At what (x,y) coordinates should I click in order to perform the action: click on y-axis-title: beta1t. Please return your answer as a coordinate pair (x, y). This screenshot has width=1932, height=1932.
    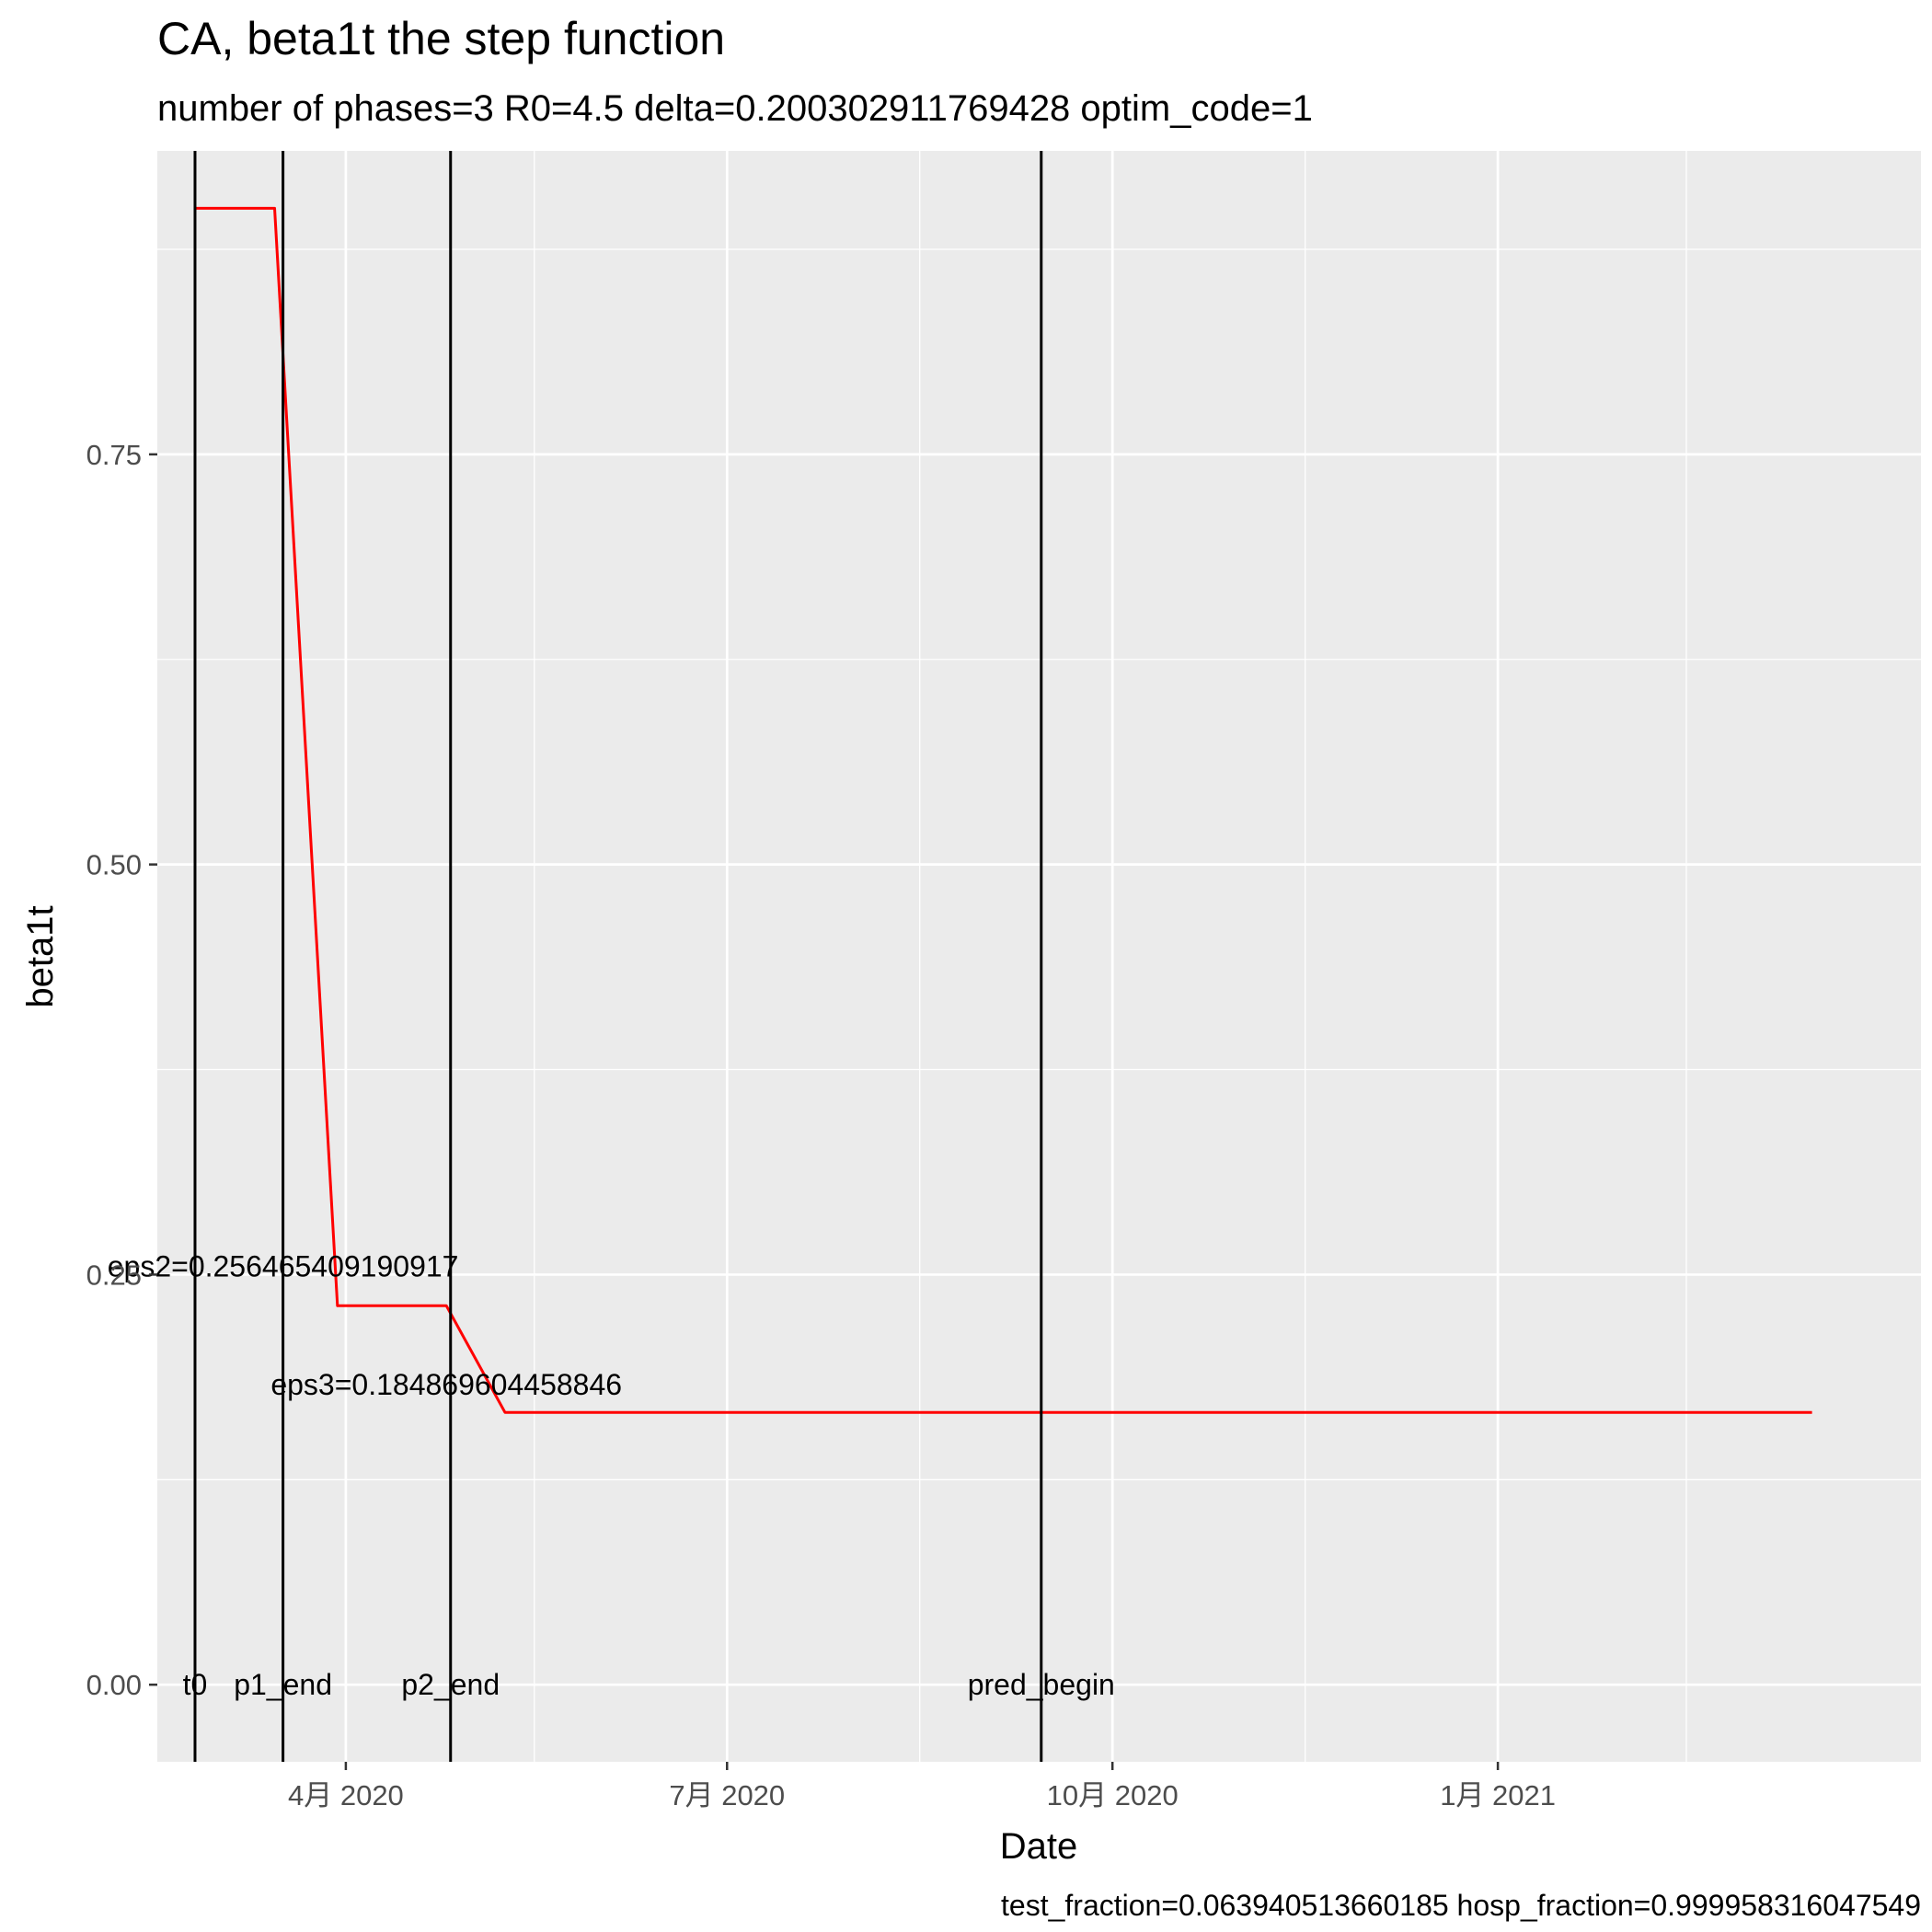
    Looking at the image, I should click on (40, 956).